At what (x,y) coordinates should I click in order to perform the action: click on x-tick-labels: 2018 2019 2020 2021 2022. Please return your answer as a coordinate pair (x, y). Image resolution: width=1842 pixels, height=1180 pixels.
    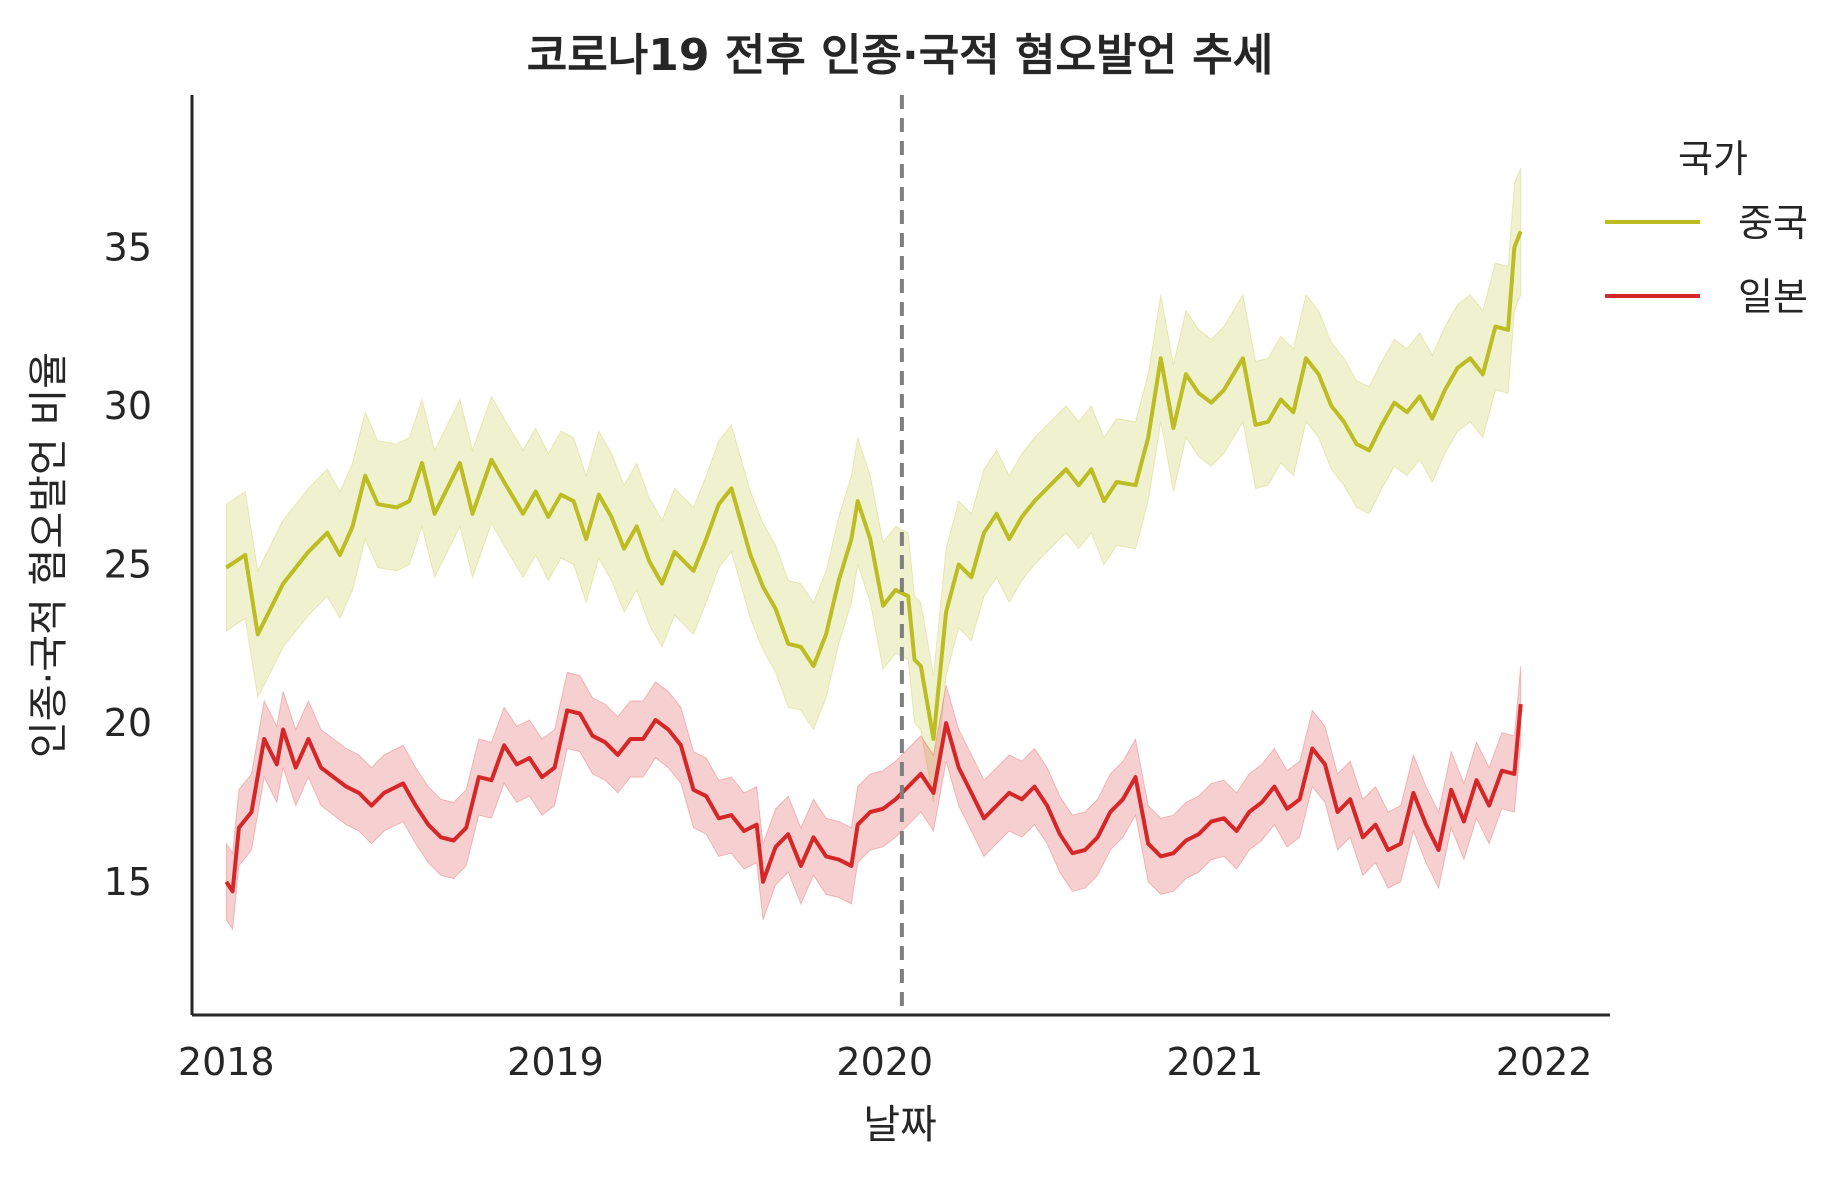
    Looking at the image, I should click on (885, 1062).